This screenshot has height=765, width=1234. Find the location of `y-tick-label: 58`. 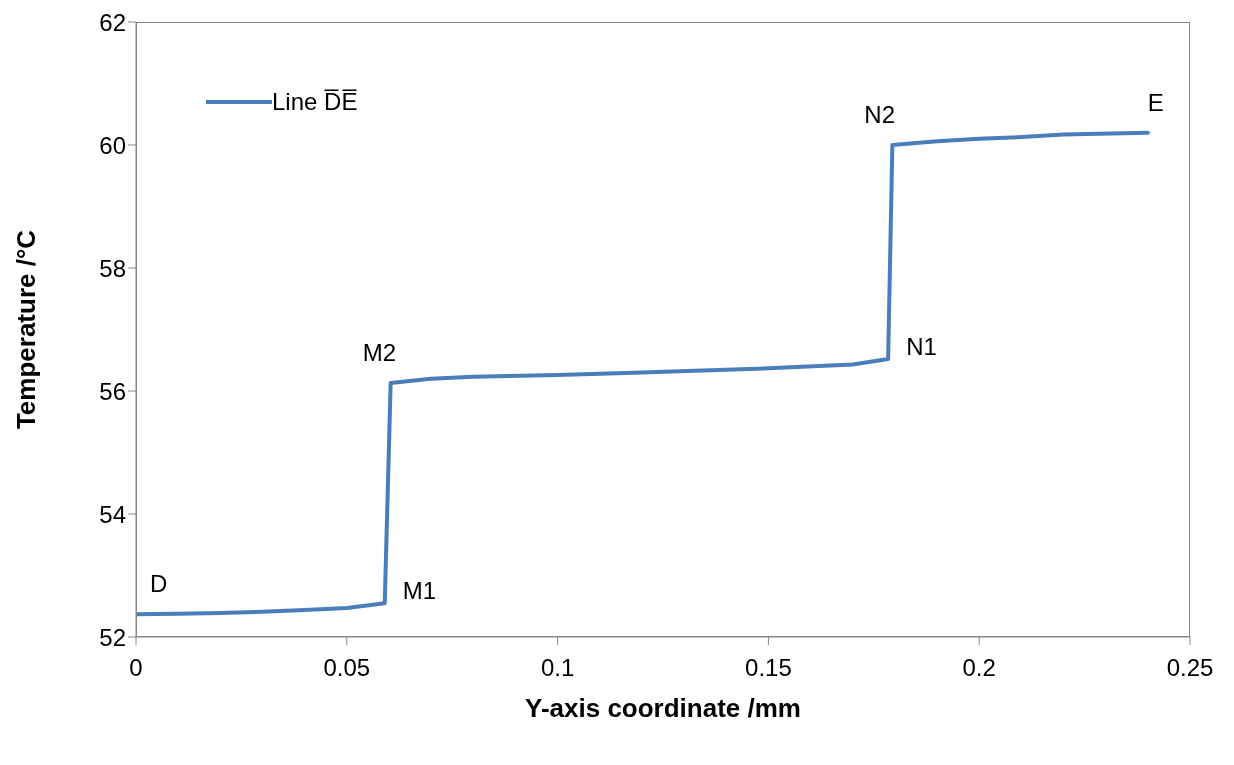

y-tick-label: 58 is located at coordinates (112, 268).